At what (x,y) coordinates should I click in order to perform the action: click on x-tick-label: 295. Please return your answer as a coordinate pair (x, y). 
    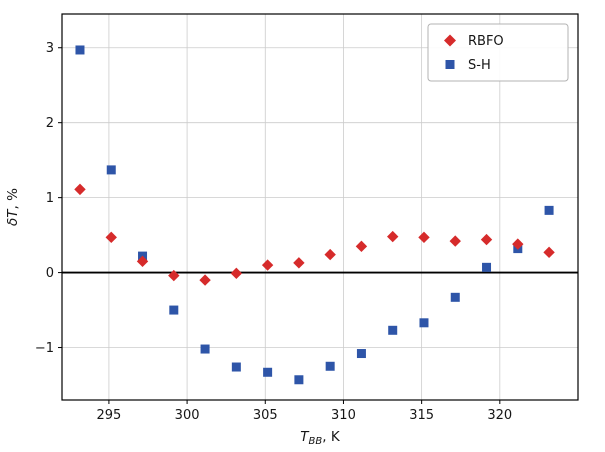
    Looking at the image, I should click on (108, 415).